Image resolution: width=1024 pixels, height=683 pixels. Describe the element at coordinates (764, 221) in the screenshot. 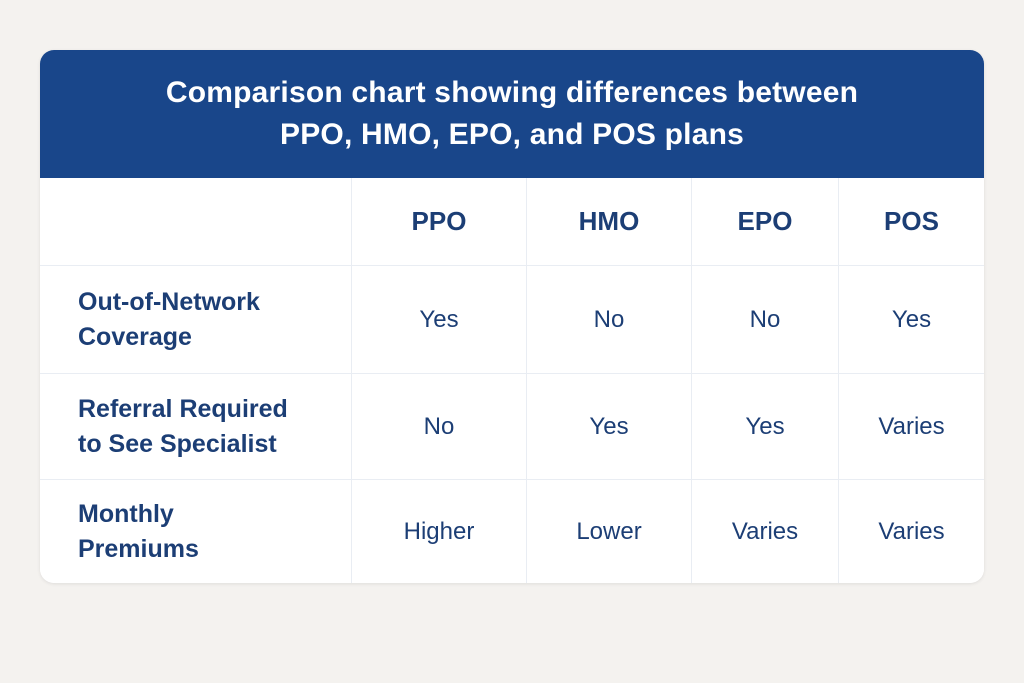

I see `column-header-epo: EPO` at that location.